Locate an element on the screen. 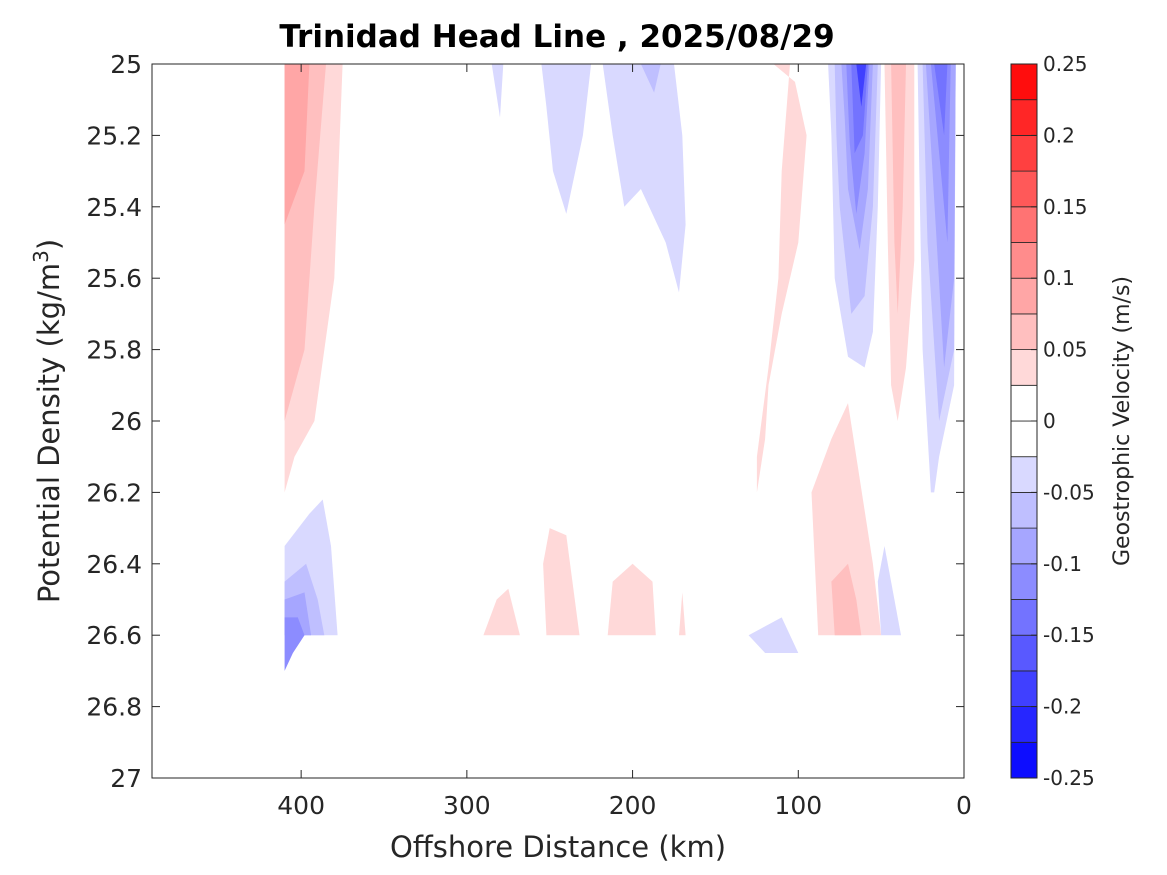 This screenshot has height=875, width=1167. y-tick-label: 26 is located at coordinates (126, 421).